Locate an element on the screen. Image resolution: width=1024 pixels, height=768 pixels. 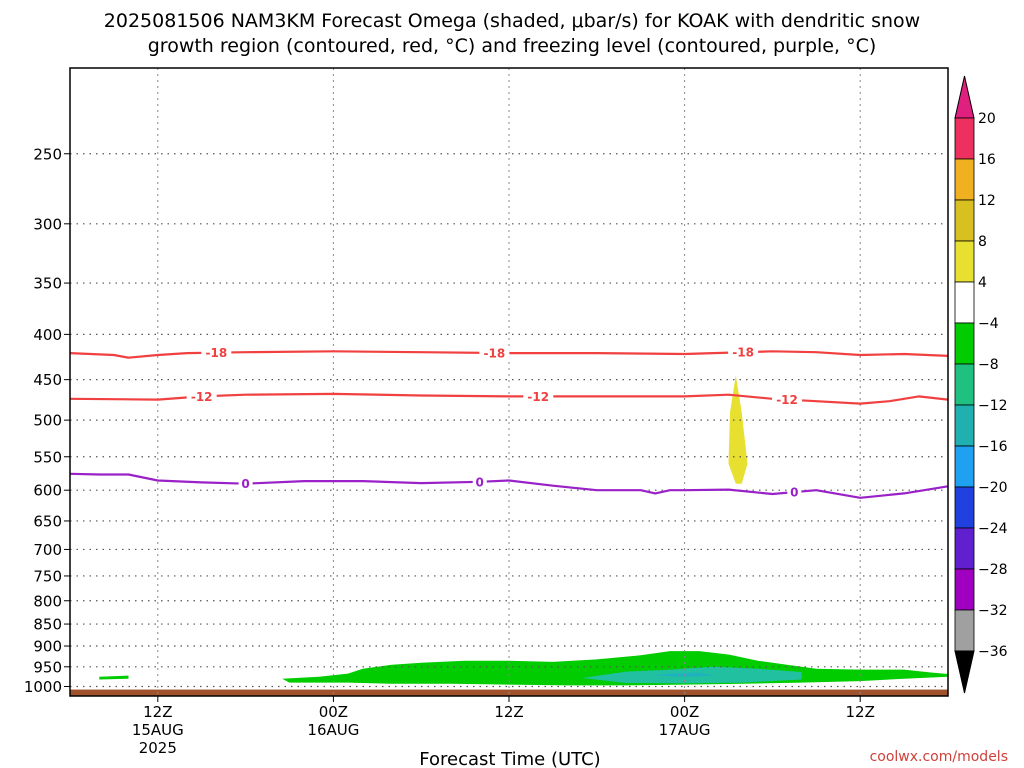
contour-label-1-2: -12 is located at coordinates (787, 400).